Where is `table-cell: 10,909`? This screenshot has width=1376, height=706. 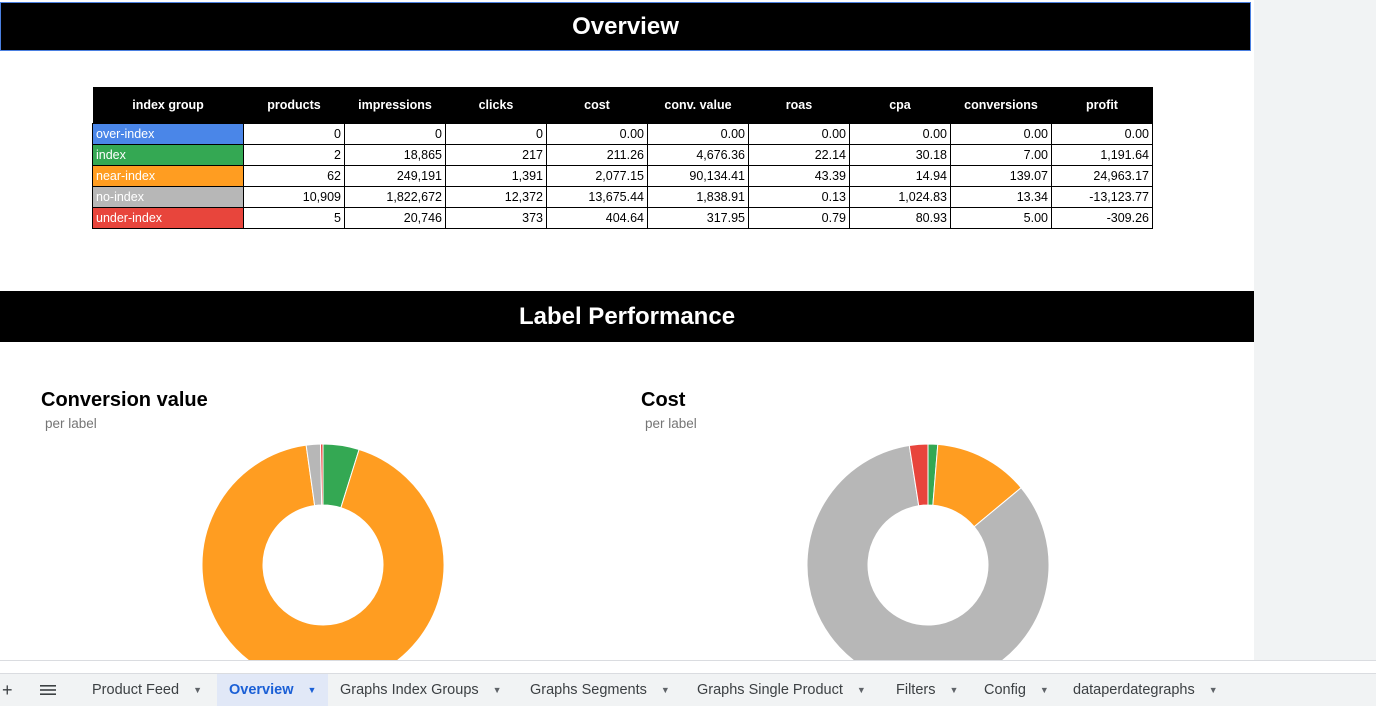
table-cell: 10,909 is located at coordinates (294, 197).